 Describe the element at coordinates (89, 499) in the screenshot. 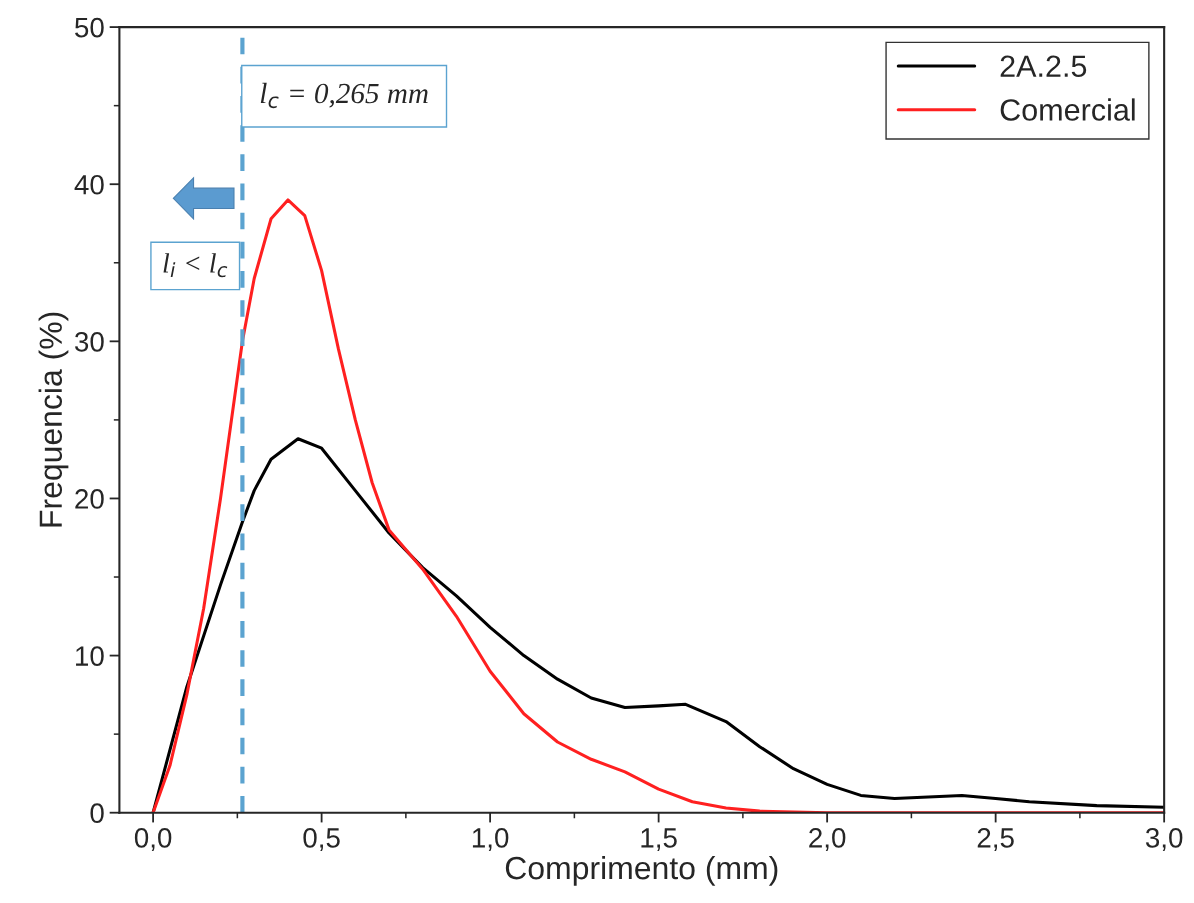

I see `y-tick-label: 20` at that location.